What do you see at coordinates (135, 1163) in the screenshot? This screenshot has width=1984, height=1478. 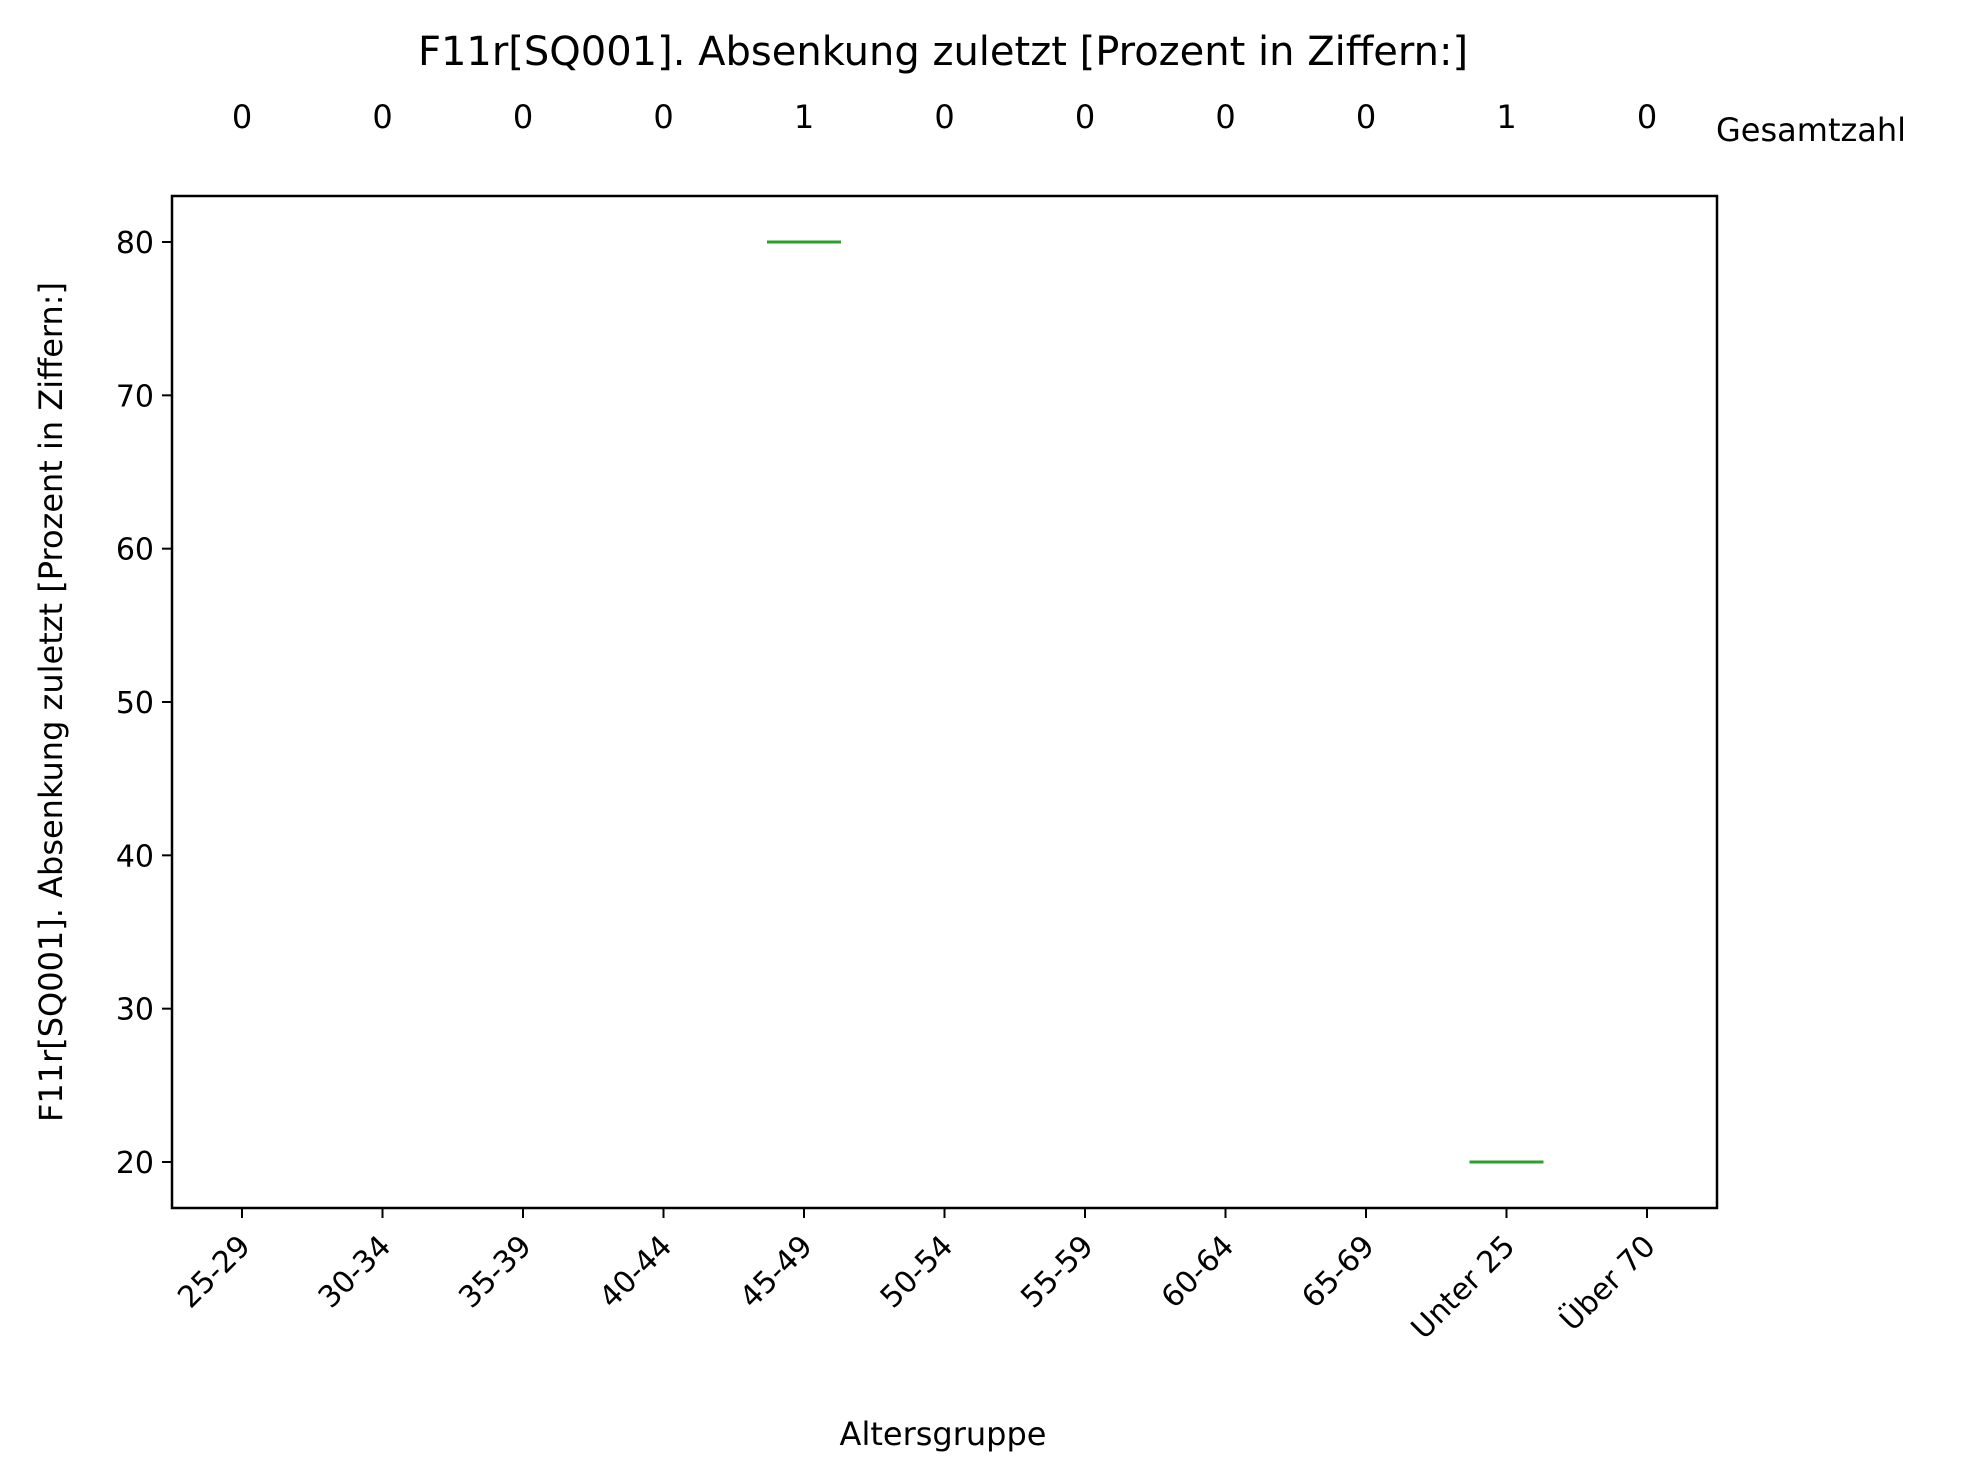 I see `y-tick-label: 20` at bounding box center [135, 1163].